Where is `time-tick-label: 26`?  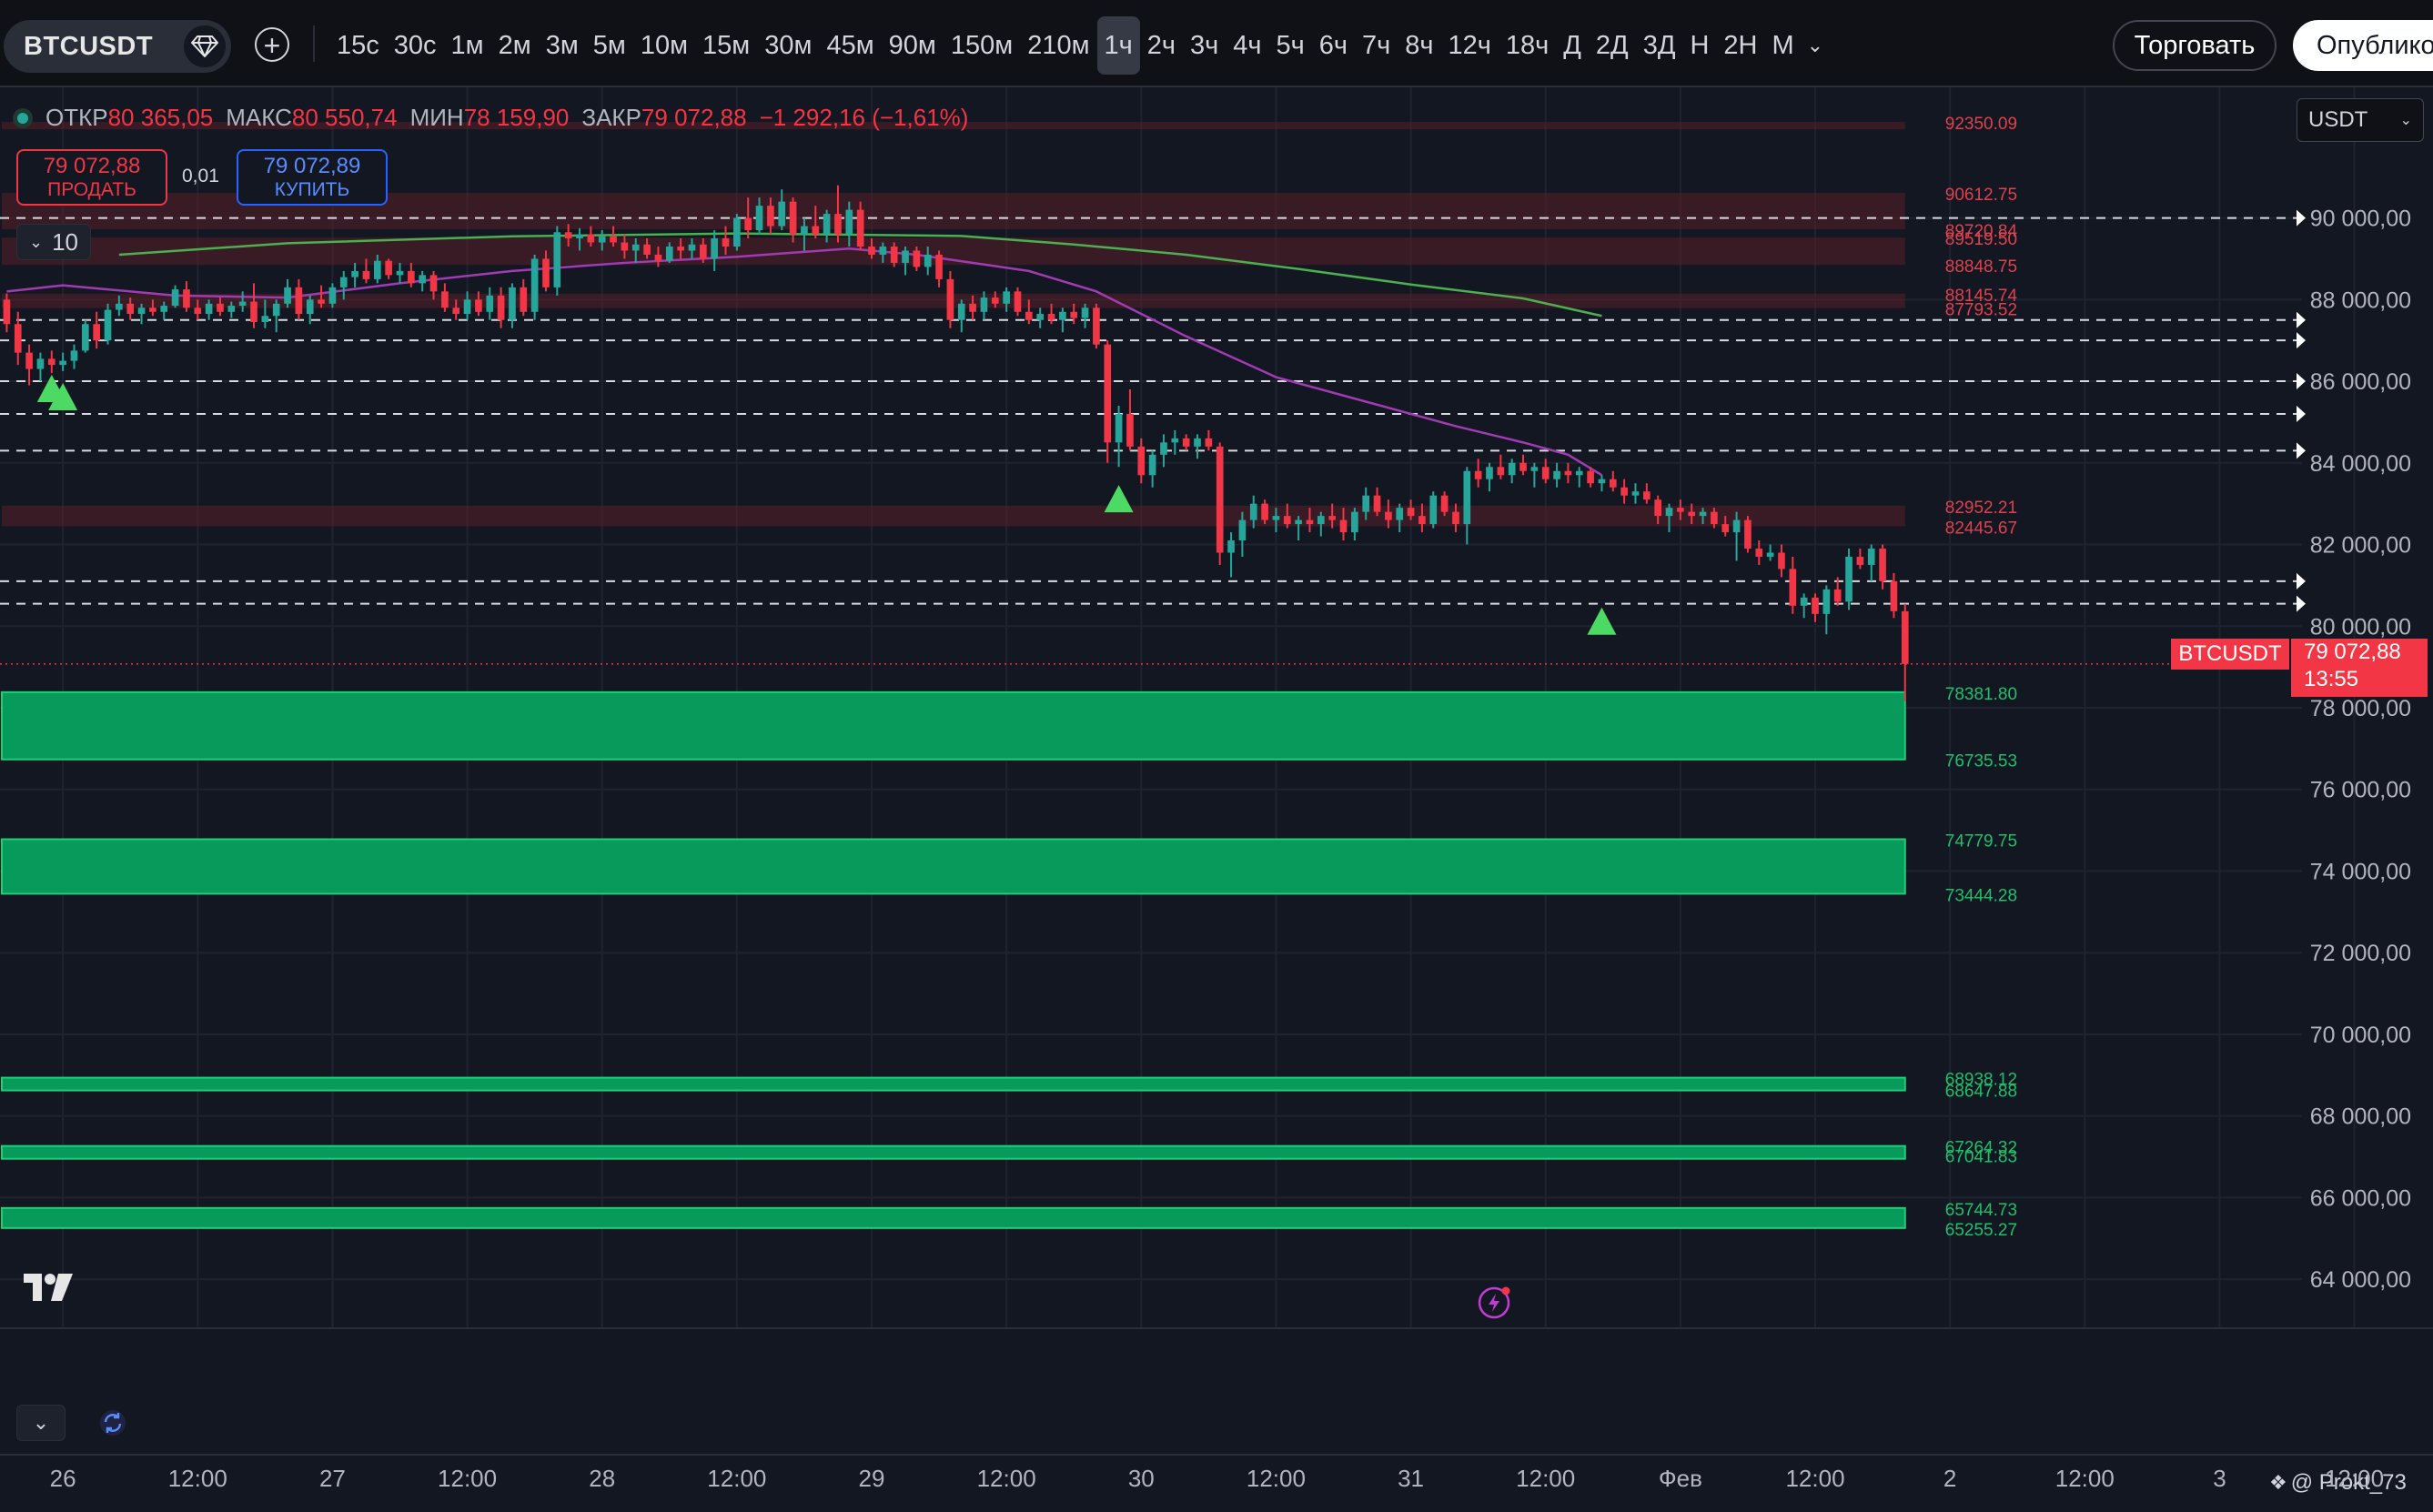
time-tick-label: 26 is located at coordinates (62, 1479).